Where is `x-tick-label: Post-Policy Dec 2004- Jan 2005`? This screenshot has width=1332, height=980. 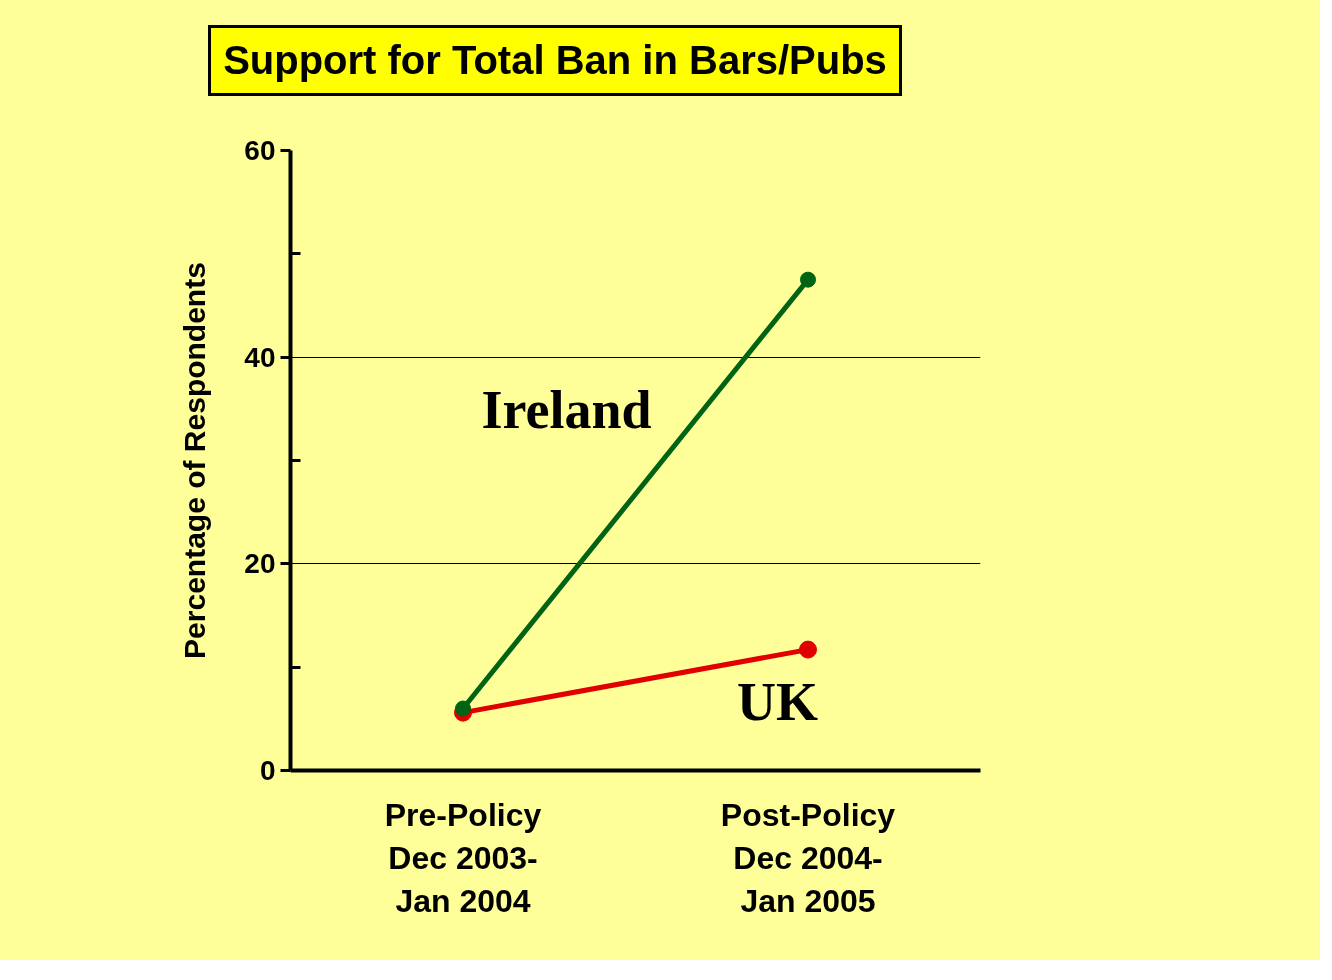 x-tick-label: Post-Policy Dec 2004- Jan 2005 is located at coordinates (808, 857).